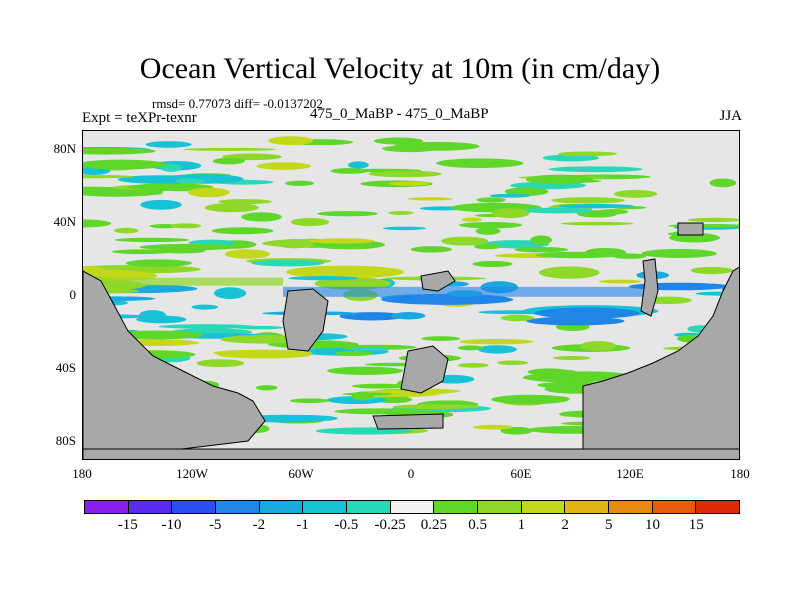  What do you see at coordinates (412, 527) in the screenshot?
I see `colorbar-labels: -15 -10 -5 -2 -1 -0.5 -0.25 0.25 0.5 1 2 5 10 15` at bounding box center [412, 527].